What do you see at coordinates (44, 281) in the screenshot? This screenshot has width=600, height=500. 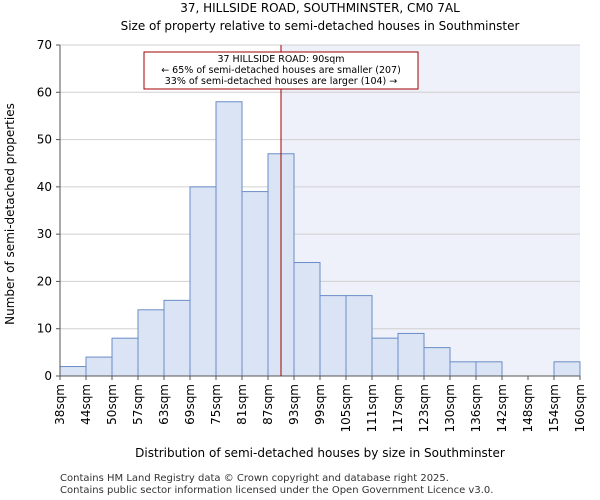 I see `y-tick-label: 20` at bounding box center [44, 281].